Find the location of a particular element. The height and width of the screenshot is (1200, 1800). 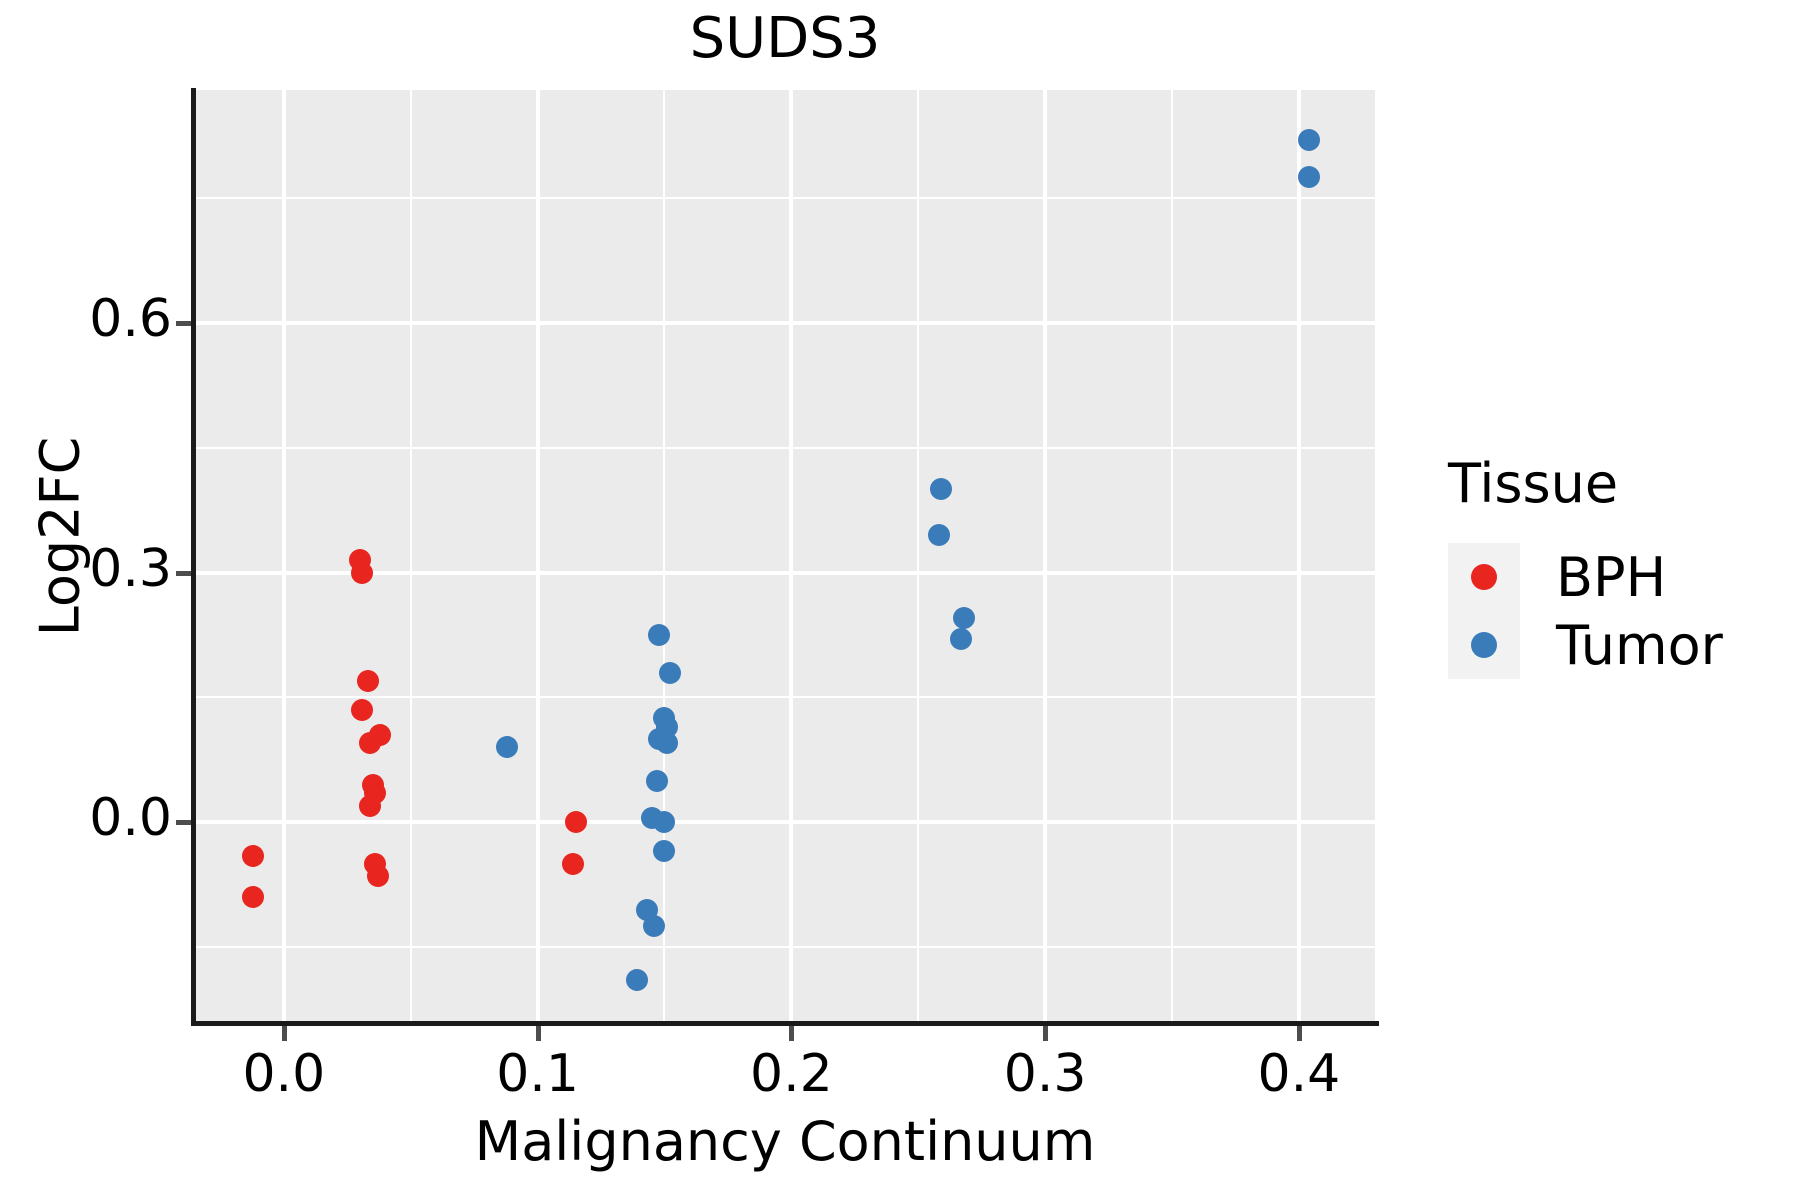

chart-title: SUDS3 is located at coordinates (785, 38).